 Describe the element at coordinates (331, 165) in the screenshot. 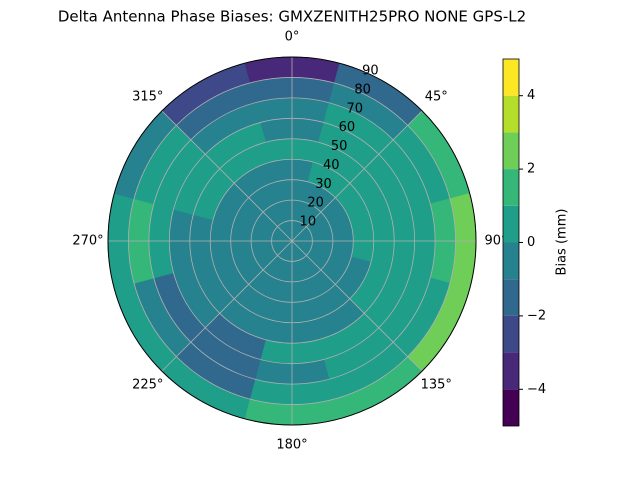

I see `r-tick-label: 40` at that location.